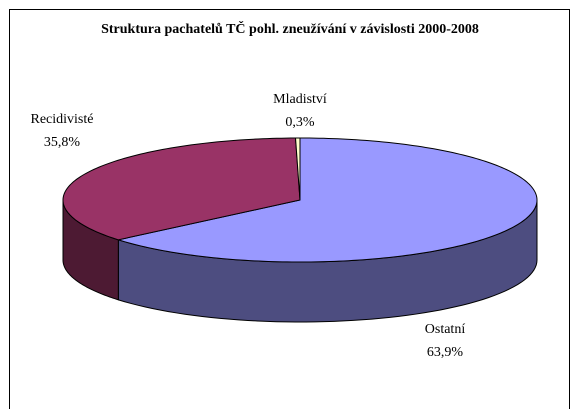 The image size is (577, 409). I want to click on slice-label: Mladiství, so click(300, 99).